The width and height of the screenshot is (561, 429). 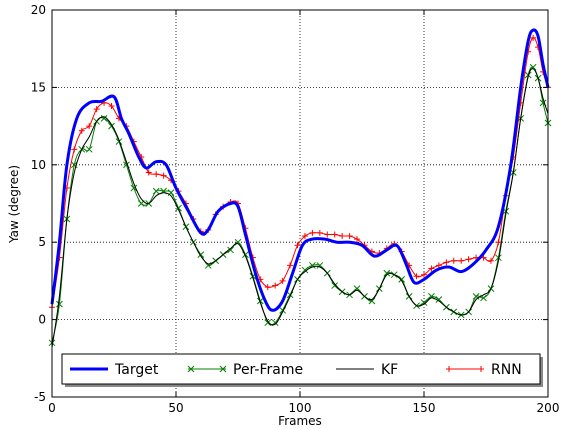 What do you see at coordinates (175, 408) in the screenshot?
I see `x-tick-label: 50` at bounding box center [175, 408].